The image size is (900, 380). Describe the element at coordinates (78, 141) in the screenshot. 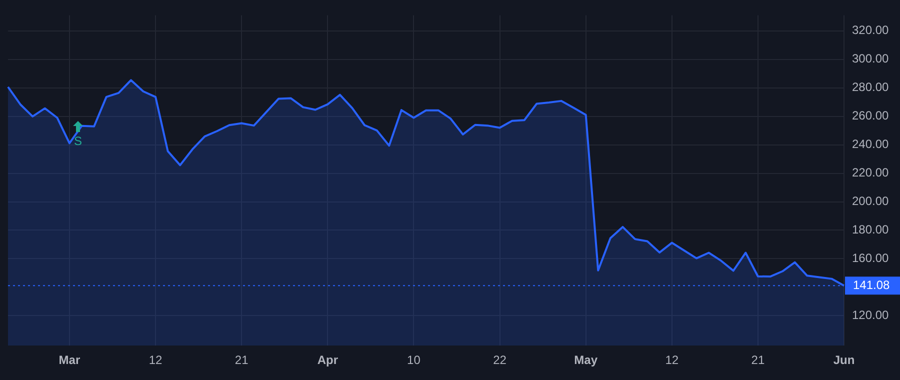

I see `annotation: S` at that location.